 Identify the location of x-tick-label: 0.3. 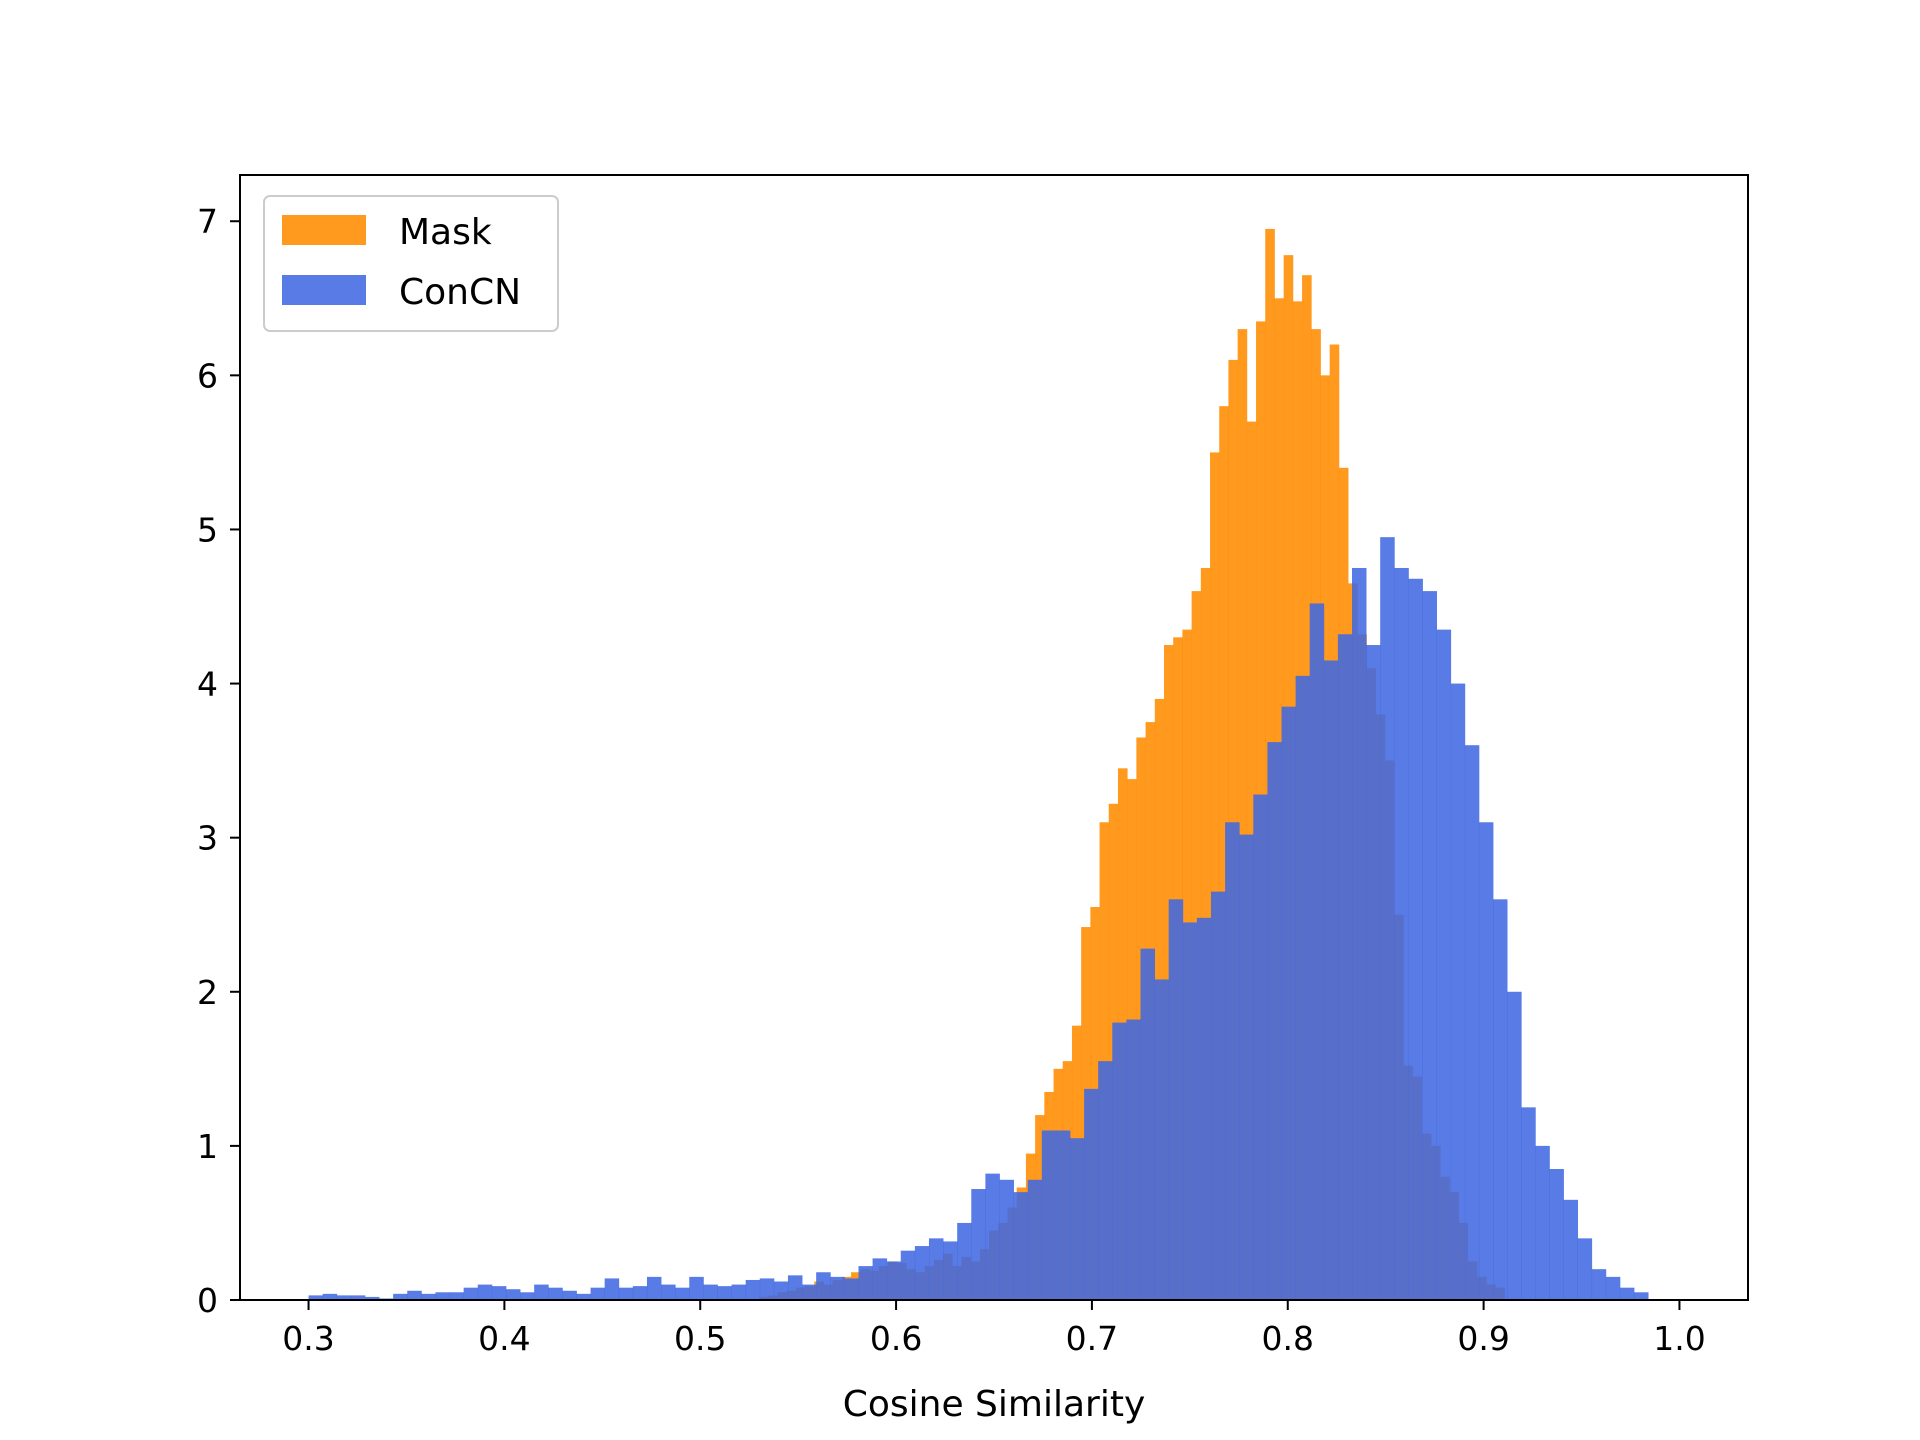
(308, 1338).